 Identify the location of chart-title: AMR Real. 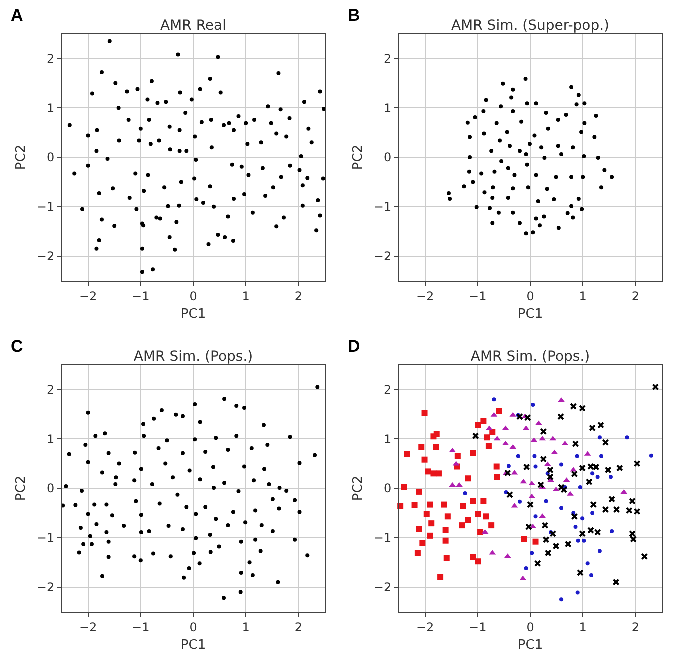
(193, 26).